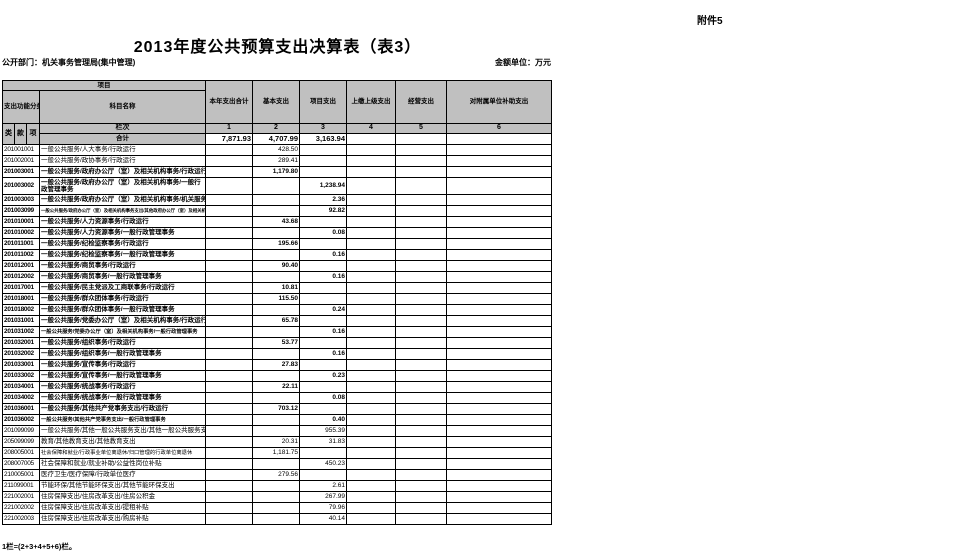  I want to click on table-row: 205099099 教育/其他教育支出/其他教育支出 20.31 31.83, so click(277, 442).